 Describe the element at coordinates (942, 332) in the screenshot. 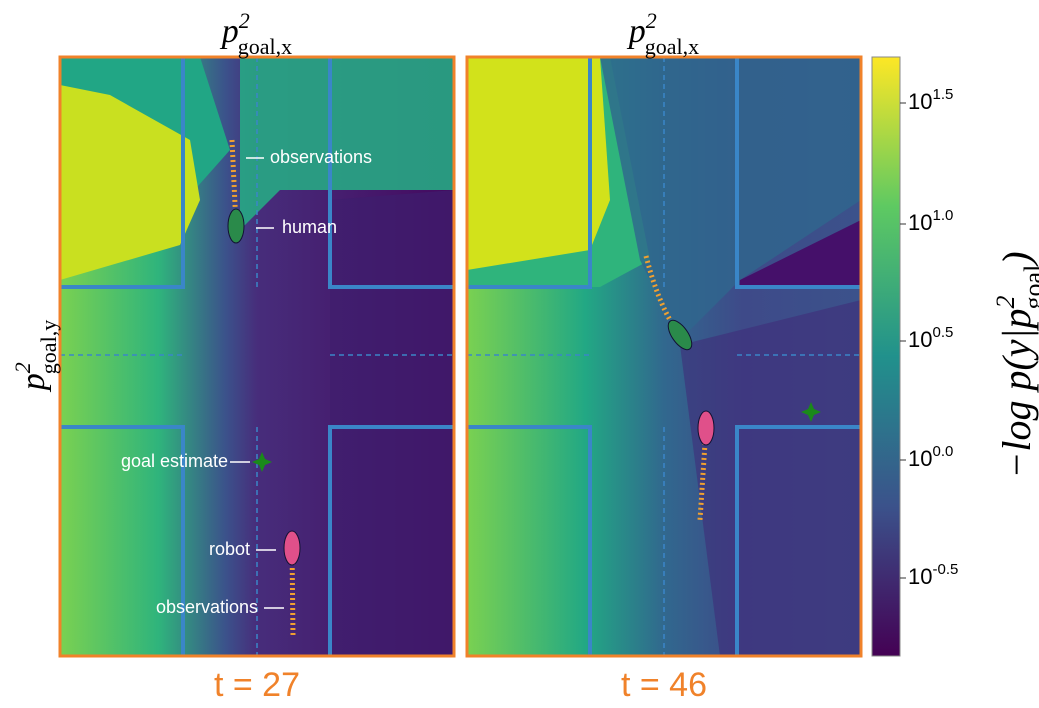

I see `tick-exponent: 0.5` at that location.